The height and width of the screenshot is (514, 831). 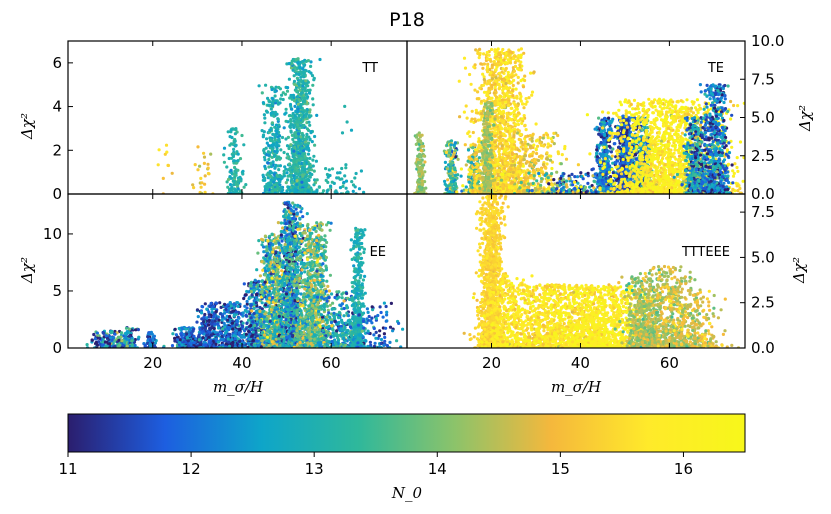 What do you see at coordinates (346, 181) in the screenshot?
I see `point-tt-c6` at bounding box center [346, 181].